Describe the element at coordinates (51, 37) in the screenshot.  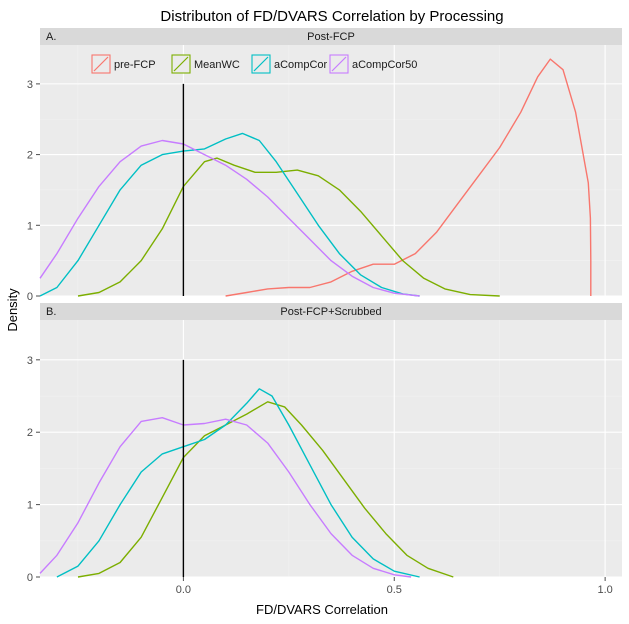
I see `panel-letter: A.` at that location.